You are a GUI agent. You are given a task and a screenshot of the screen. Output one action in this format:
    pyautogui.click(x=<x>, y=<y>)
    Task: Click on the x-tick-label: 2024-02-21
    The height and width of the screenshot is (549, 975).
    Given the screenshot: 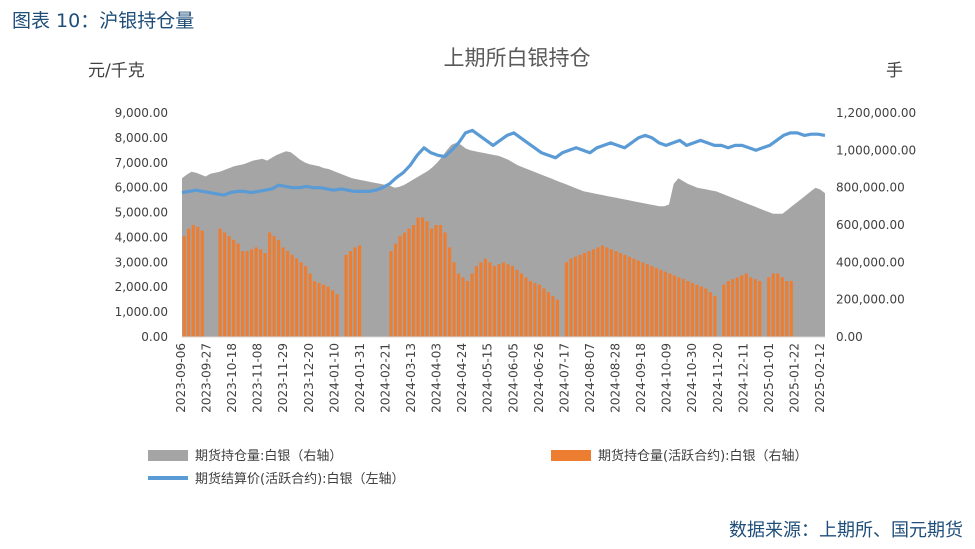 What is the action you would take?
    pyautogui.click(x=386, y=378)
    